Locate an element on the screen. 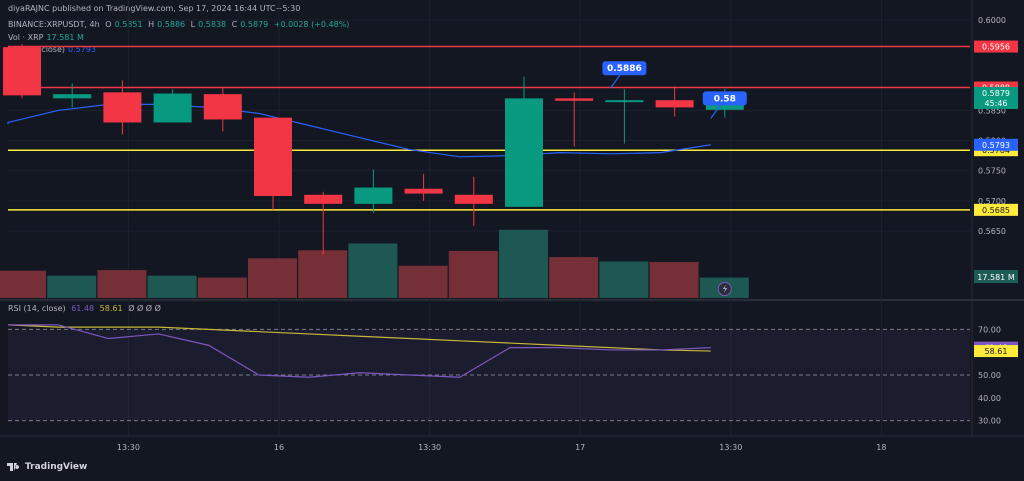 The height and width of the screenshot is (481, 1024). level-price-tag-label: 0.5685 is located at coordinates (996, 210).